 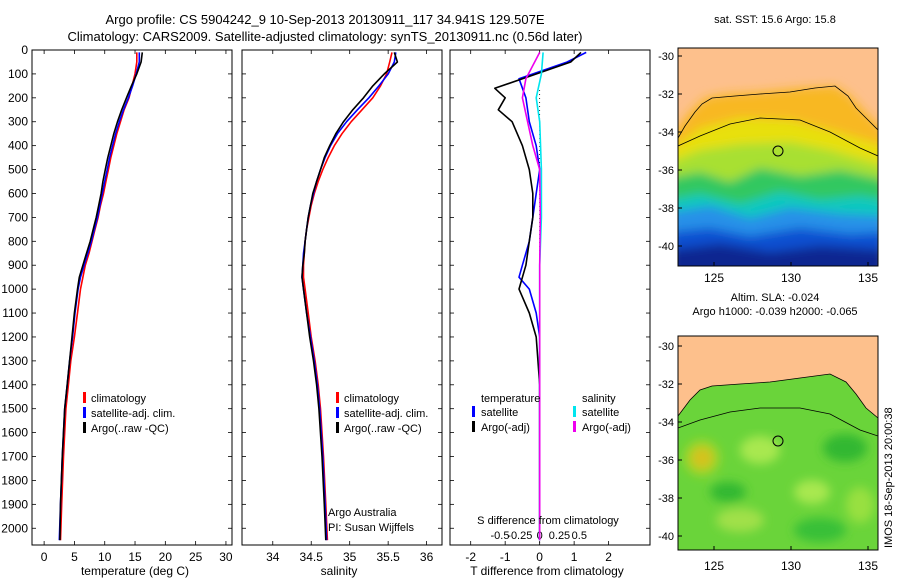 What do you see at coordinates (600, 413) in the screenshot?
I see `legend-label-sal-satellite: satellite` at bounding box center [600, 413].